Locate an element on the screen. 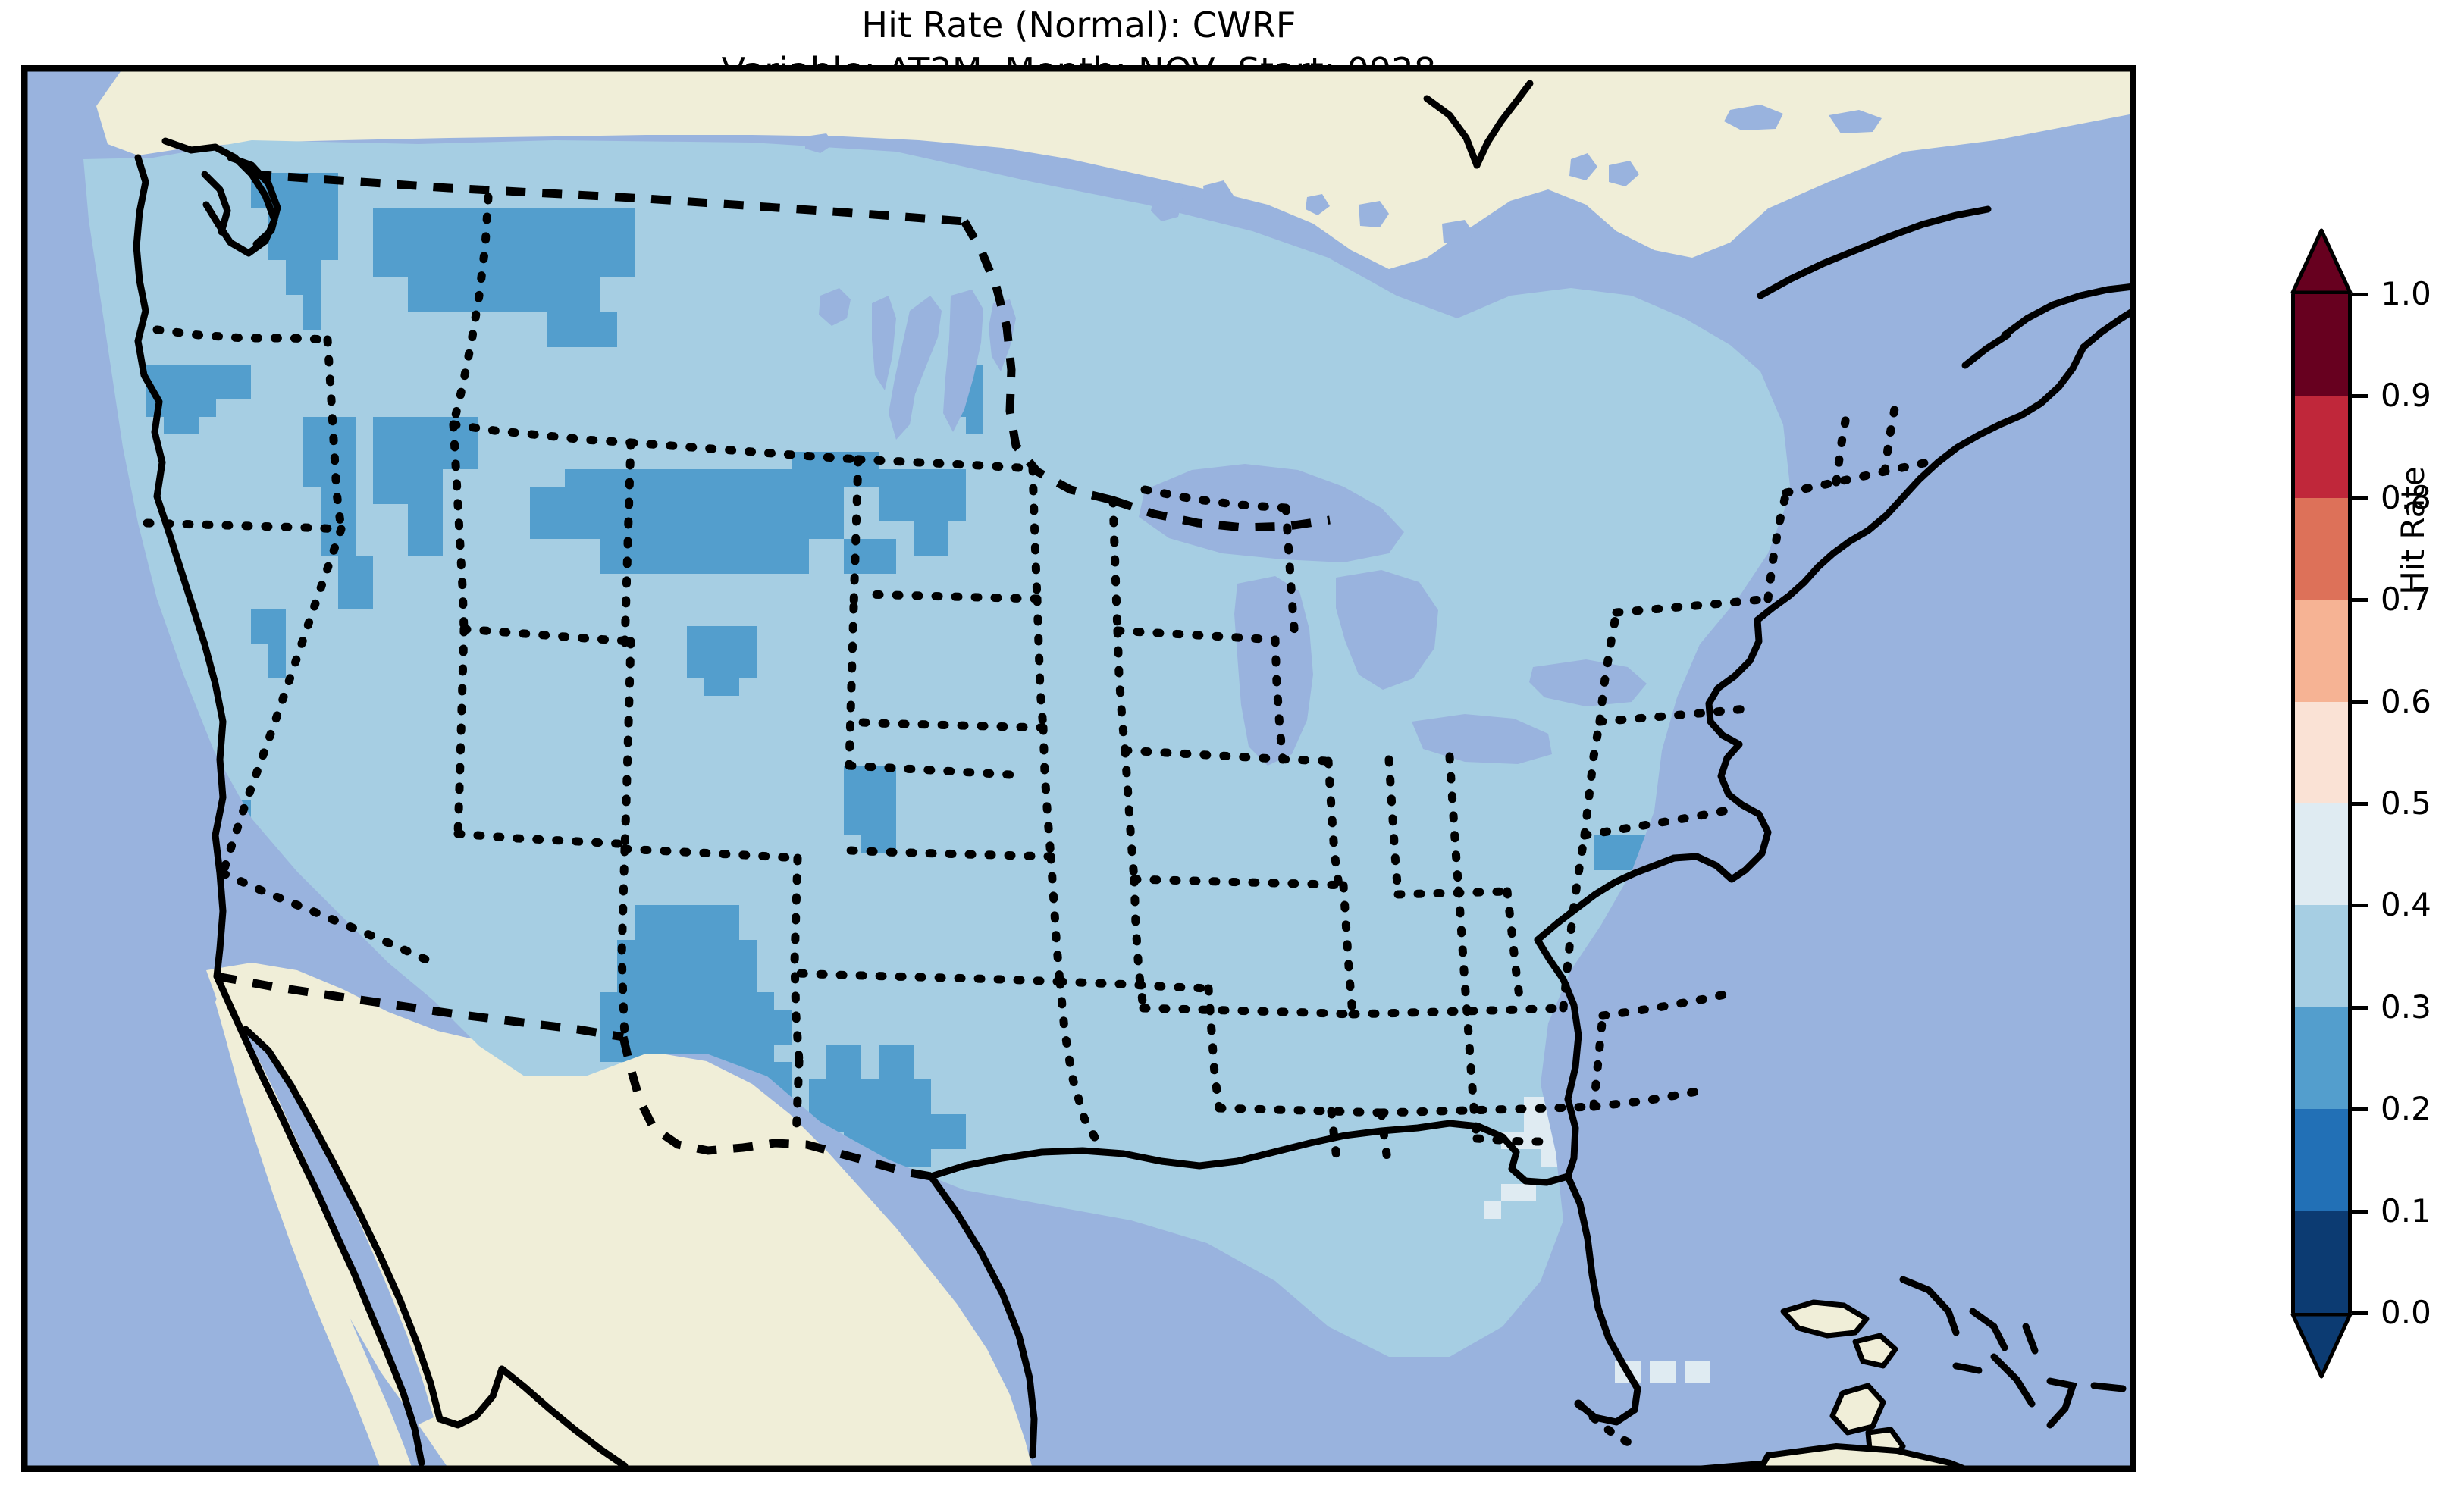  colorbar-axis-label: Hit Rate is located at coordinates (2412, 530).